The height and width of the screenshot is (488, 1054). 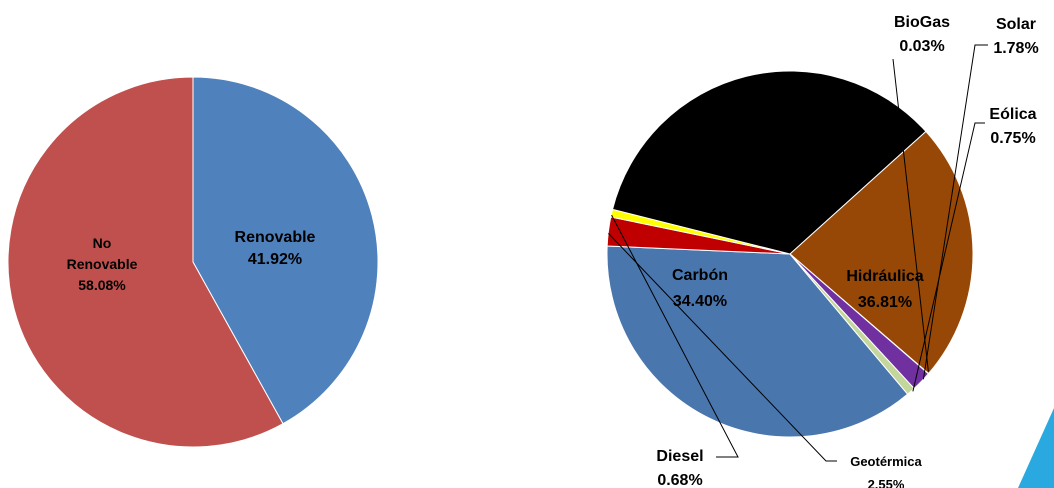 I want to click on leader-line-solar, so click(x=955, y=212).